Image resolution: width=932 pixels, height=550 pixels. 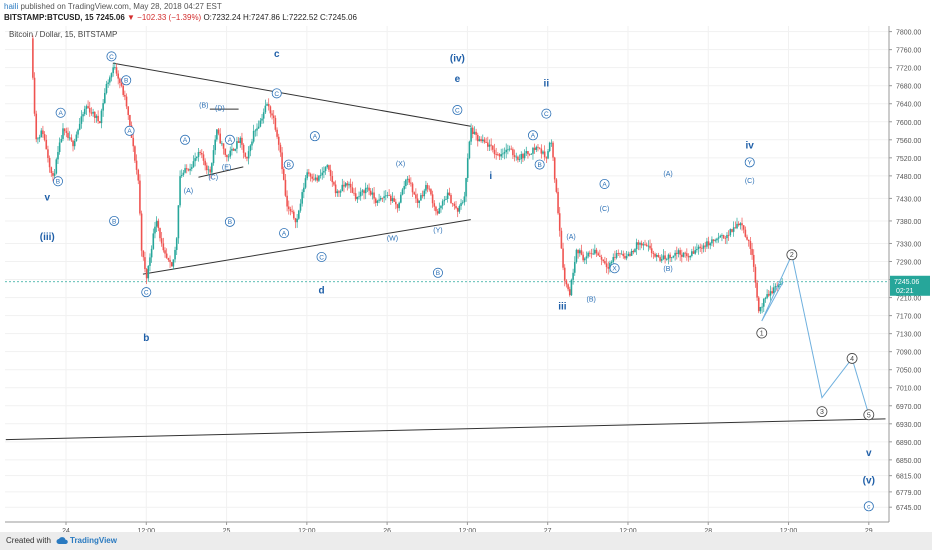 I want to click on x-tick-label: 12:00, so click(x=789, y=530).